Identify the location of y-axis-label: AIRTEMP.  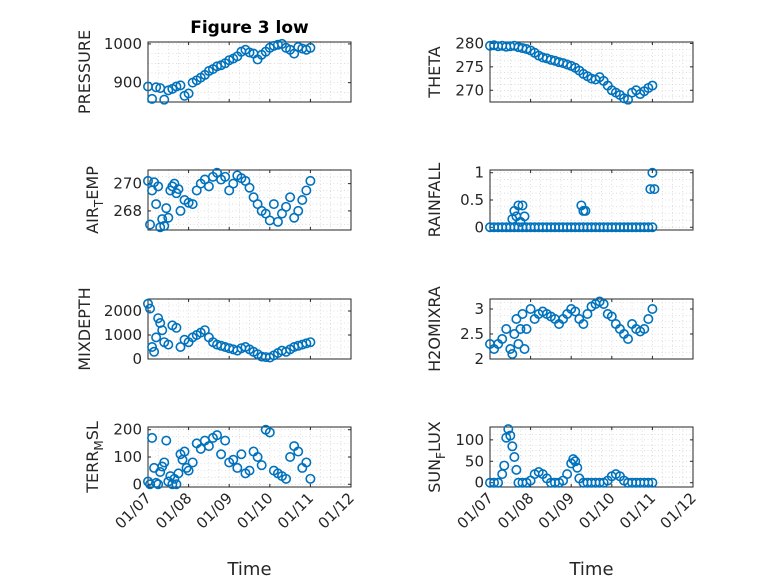
(94, 200).